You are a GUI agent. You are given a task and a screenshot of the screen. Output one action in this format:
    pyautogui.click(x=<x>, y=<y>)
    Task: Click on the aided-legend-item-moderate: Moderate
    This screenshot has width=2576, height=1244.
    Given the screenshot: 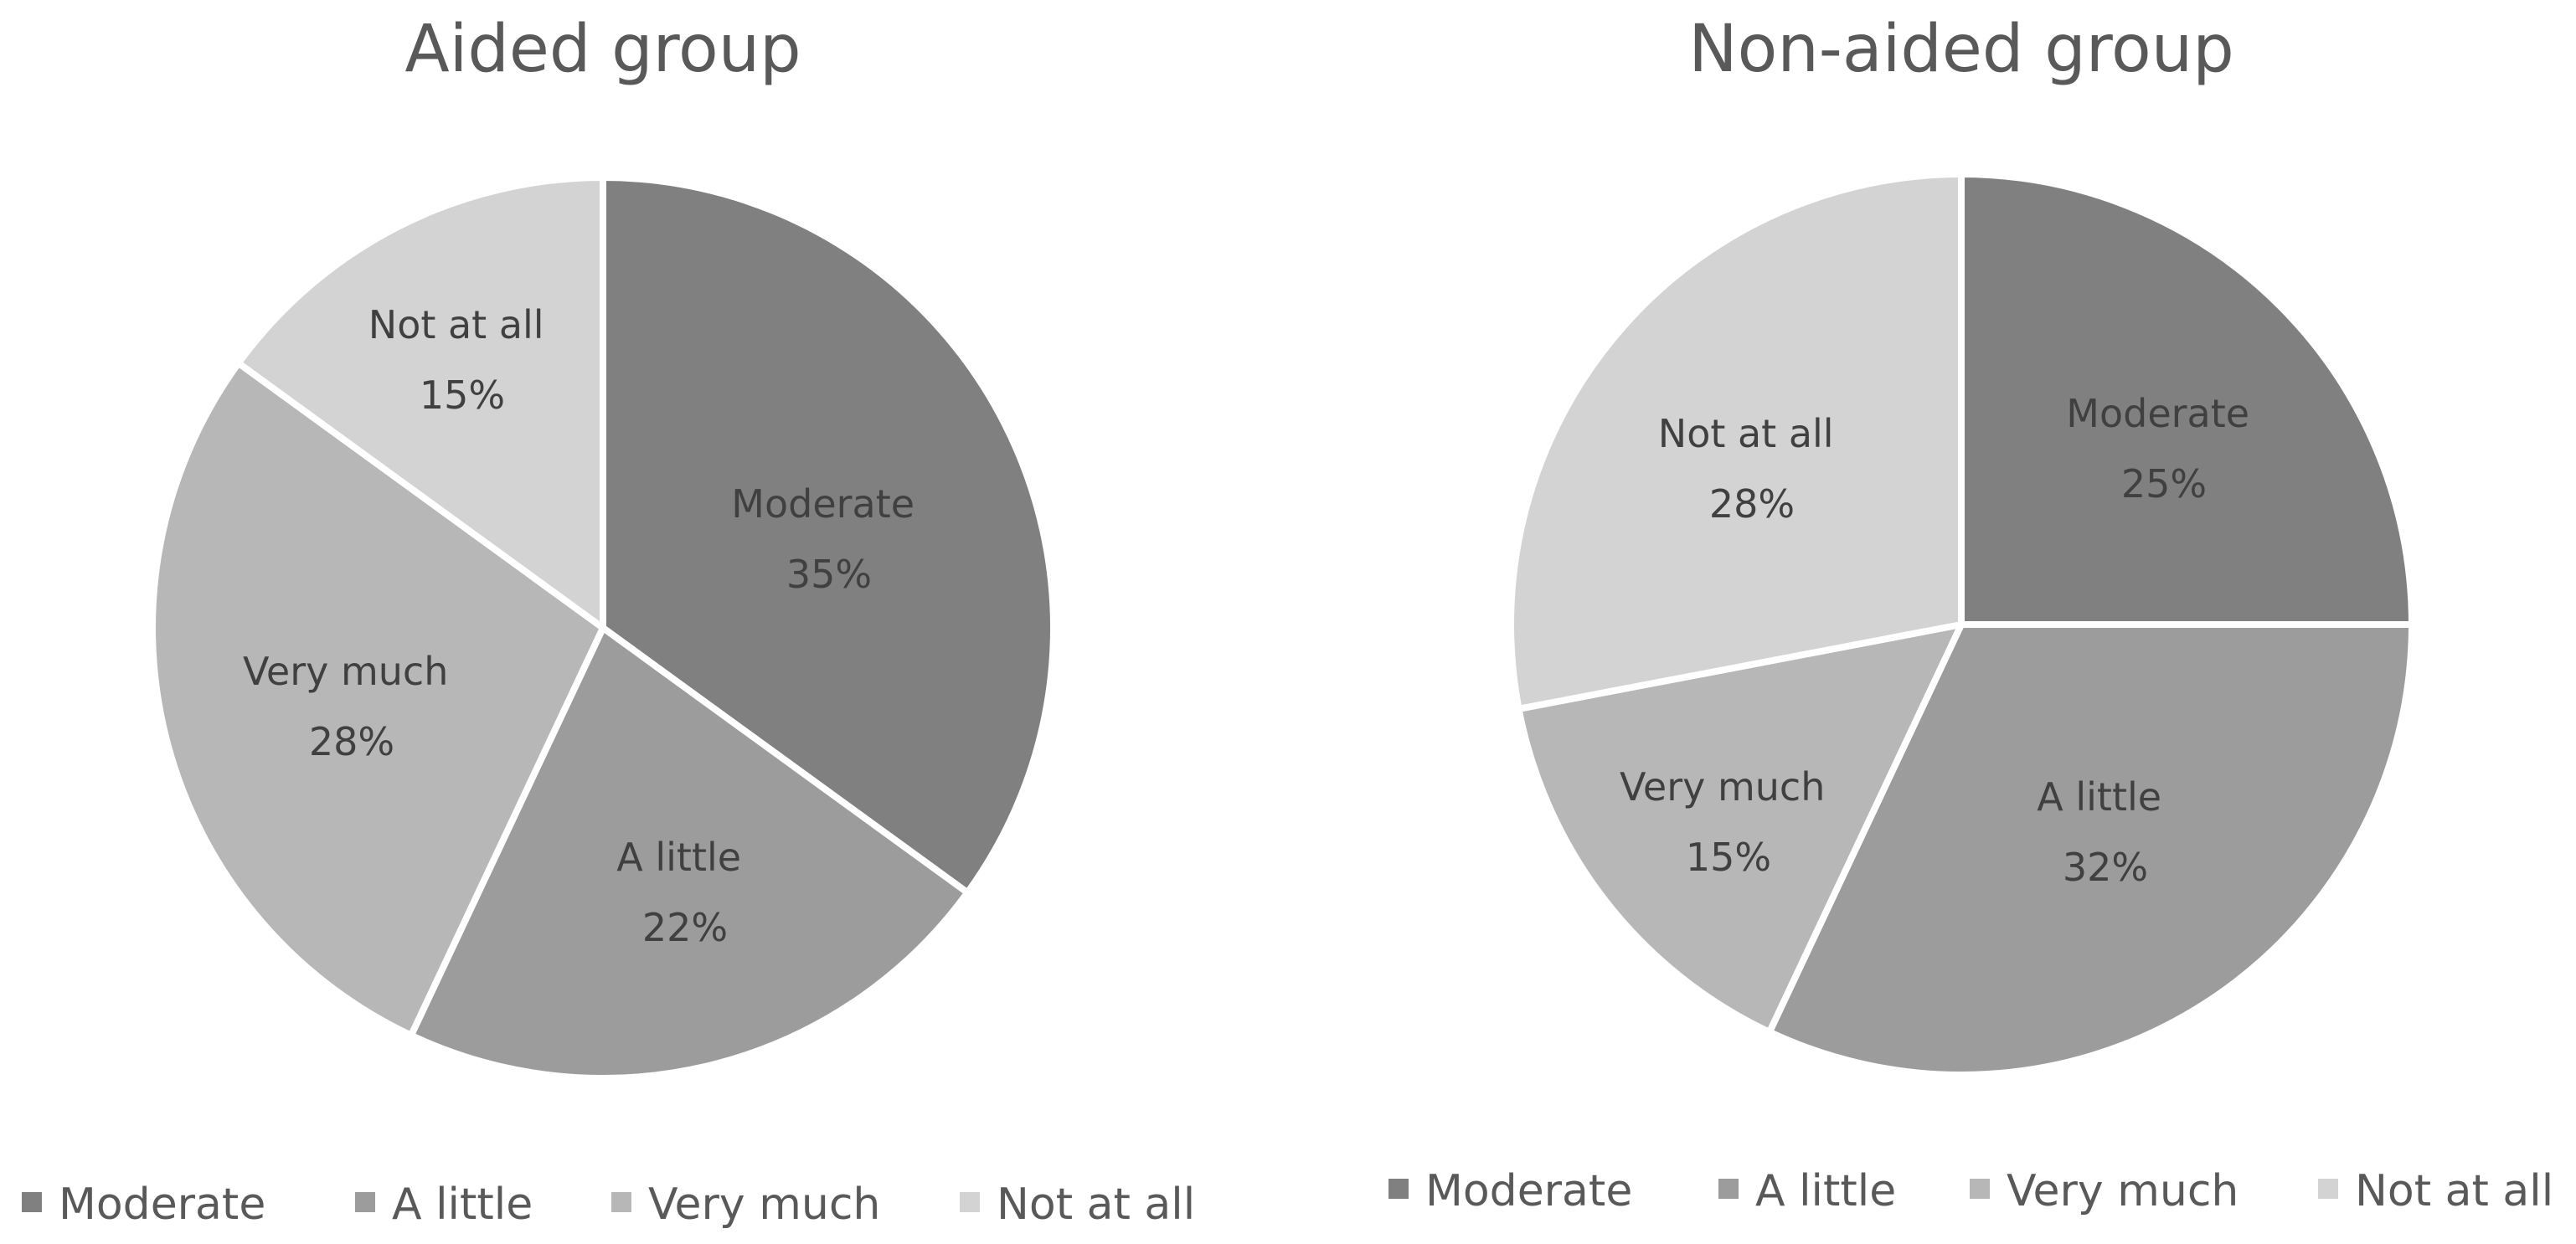 What is the action you would take?
    pyautogui.click(x=143, y=1205)
    